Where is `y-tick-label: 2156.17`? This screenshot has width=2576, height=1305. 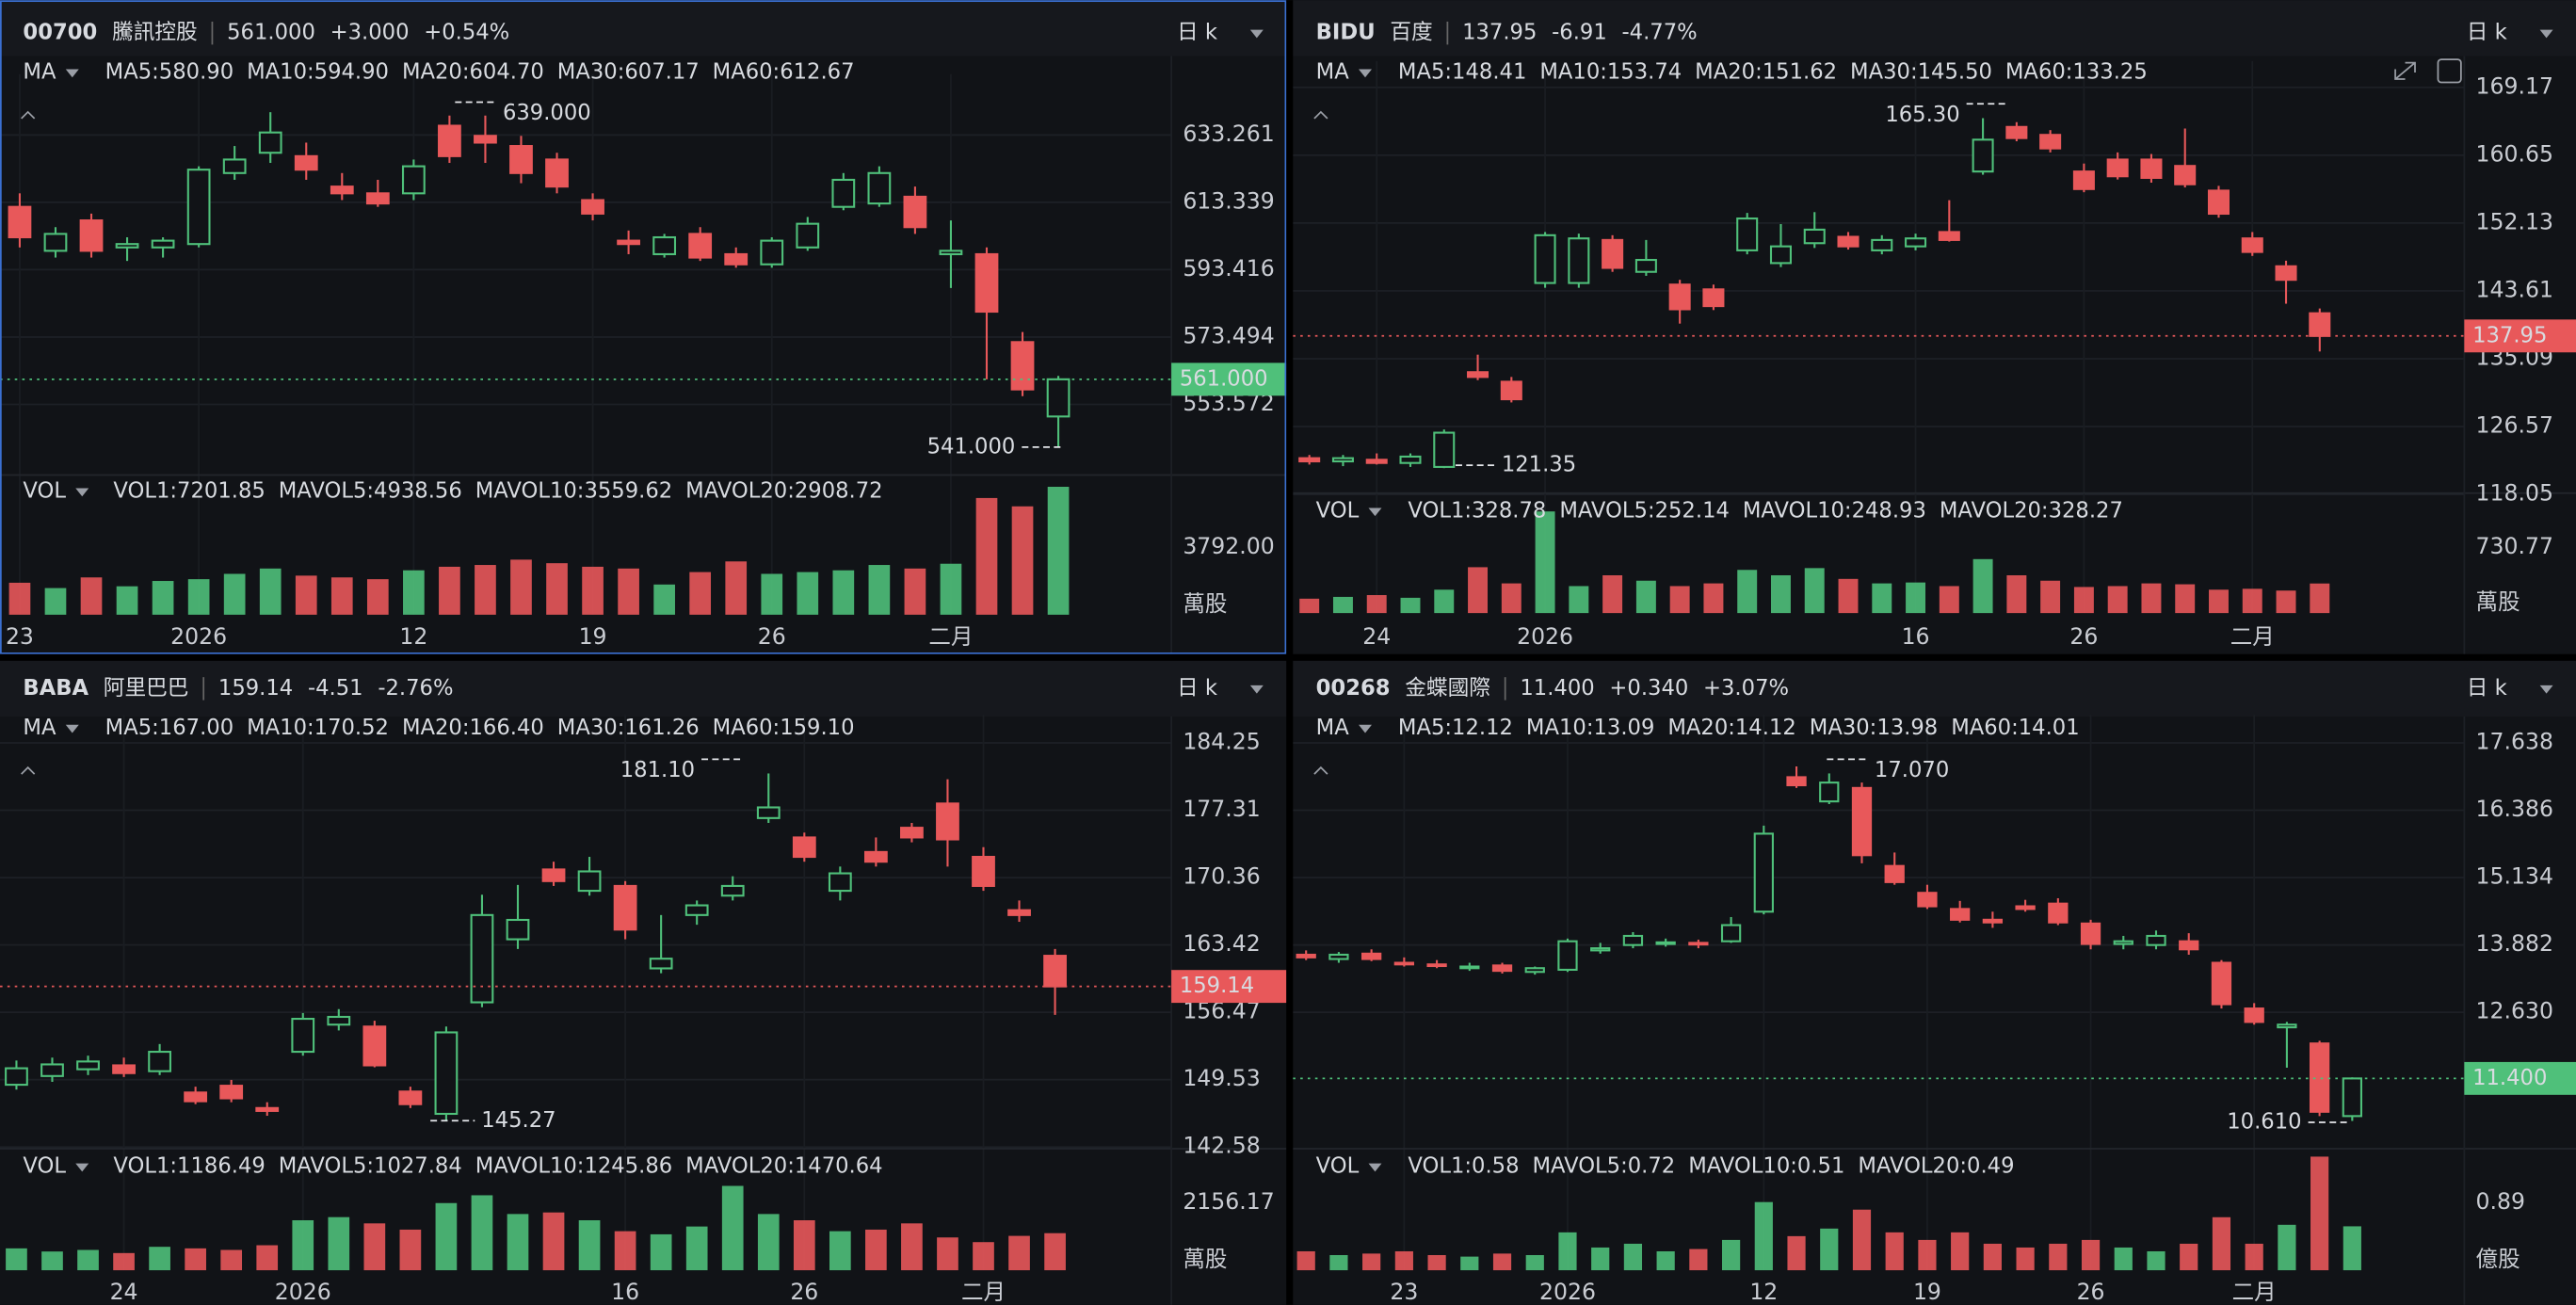
y-tick-label: 2156.17 is located at coordinates (1228, 1201).